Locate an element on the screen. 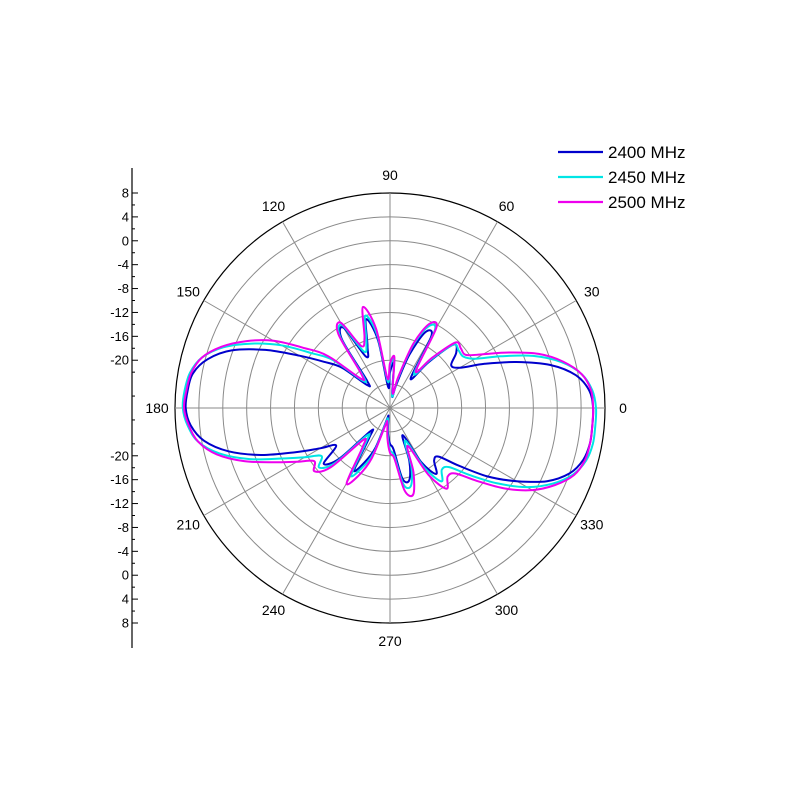  angle-label: 150 is located at coordinates (189, 292).